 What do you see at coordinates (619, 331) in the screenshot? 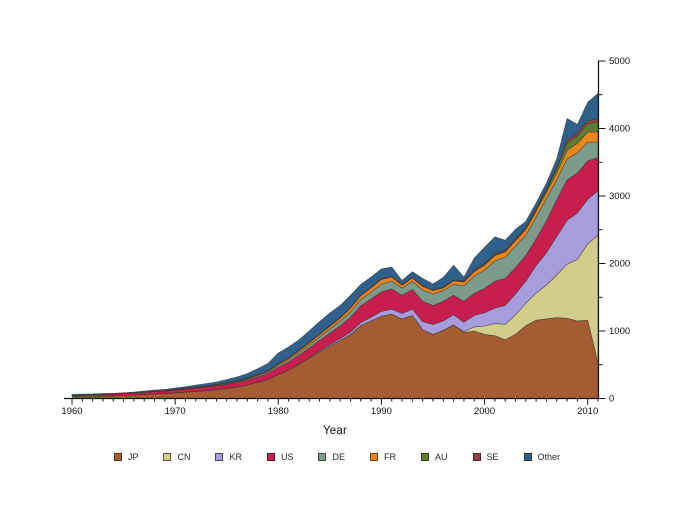
I see `y-tick-label-1000: 1000` at bounding box center [619, 331].